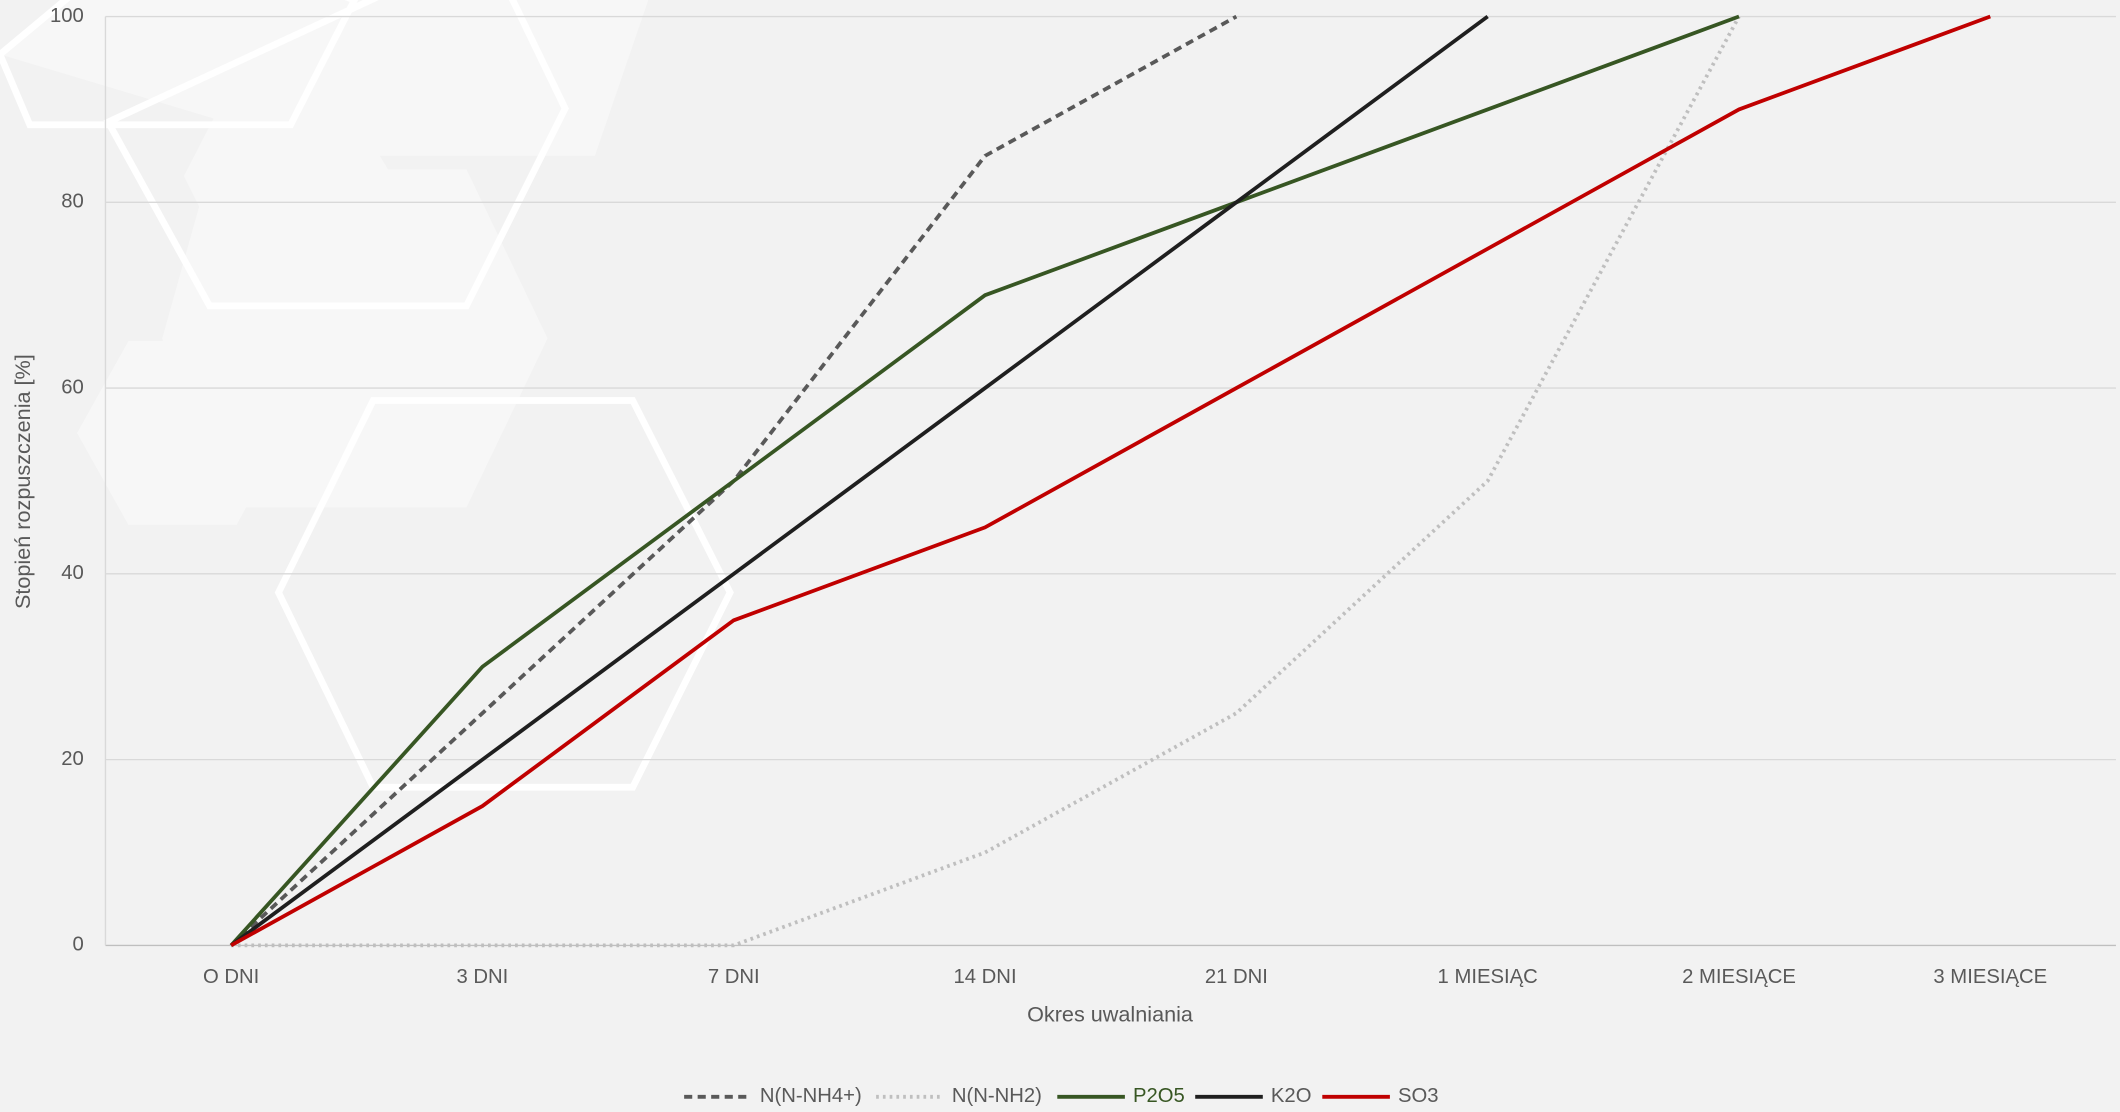 This screenshot has height=1112, width=2120. Describe the element at coordinates (72, 387) in the screenshot. I see `y-tick-label: 60` at that location.